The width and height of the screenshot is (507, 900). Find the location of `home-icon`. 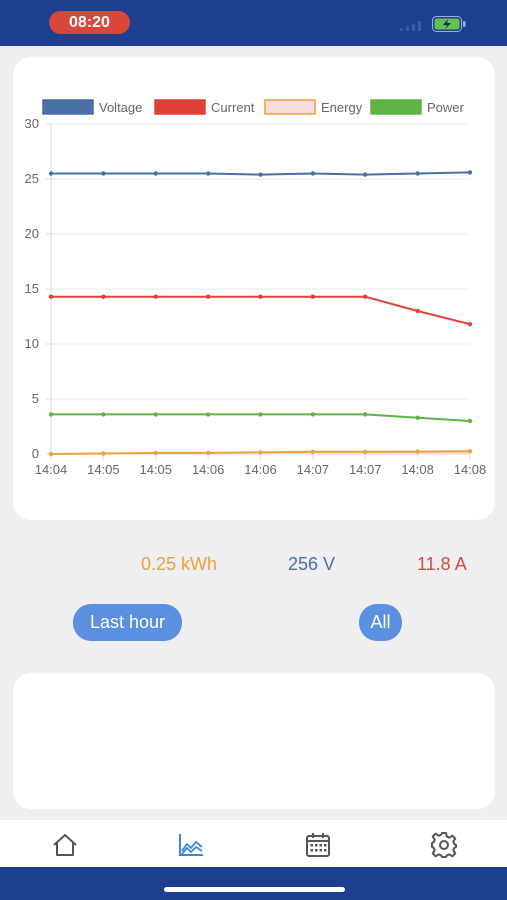

home-icon is located at coordinates (65, 845).